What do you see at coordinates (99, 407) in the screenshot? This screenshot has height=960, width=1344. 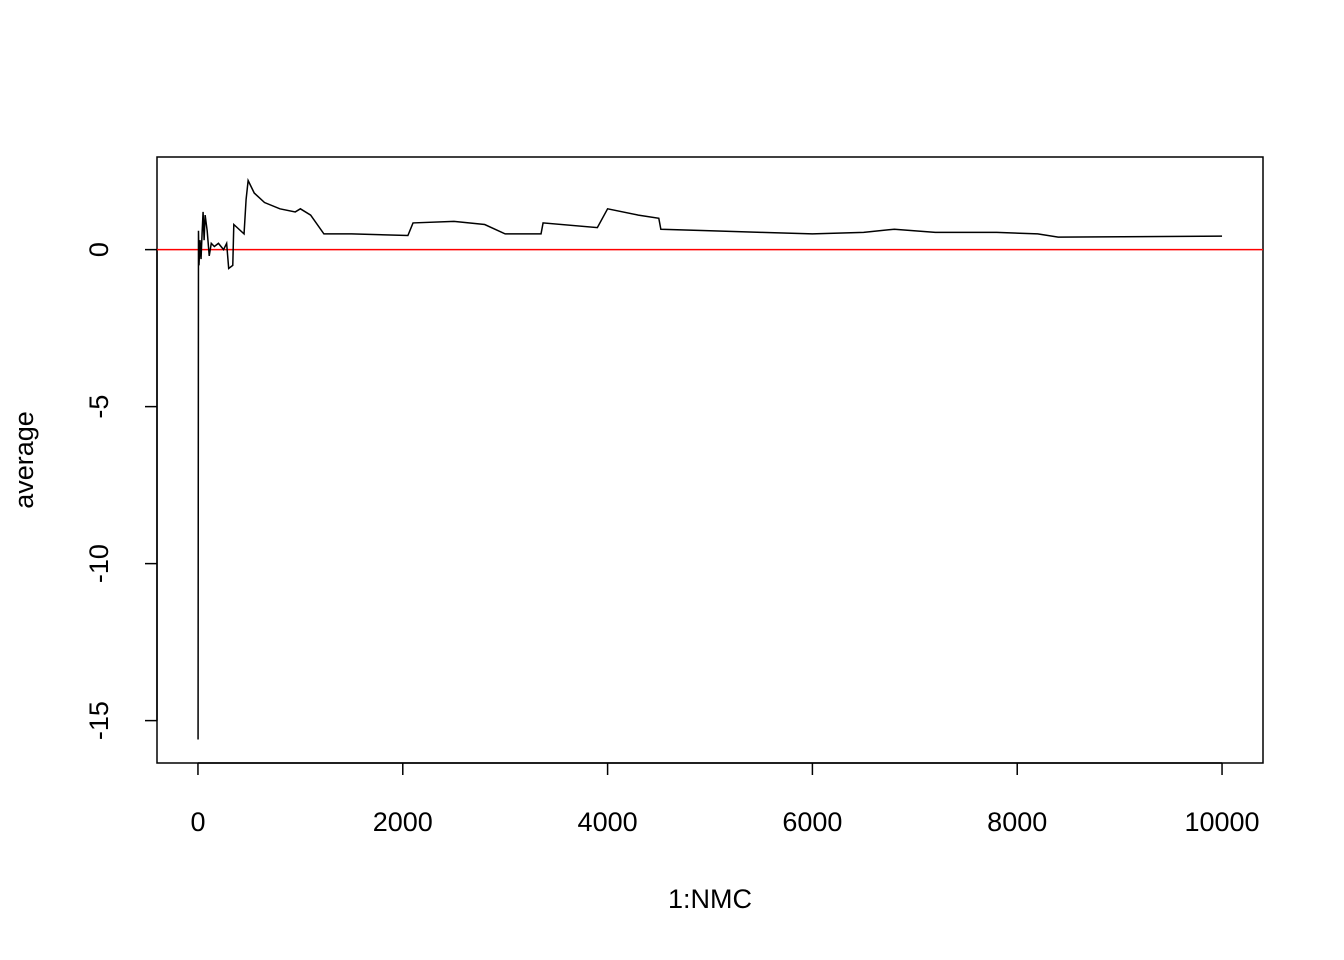 I see `y-tick-label: -5` at bounding box center [99, 407].